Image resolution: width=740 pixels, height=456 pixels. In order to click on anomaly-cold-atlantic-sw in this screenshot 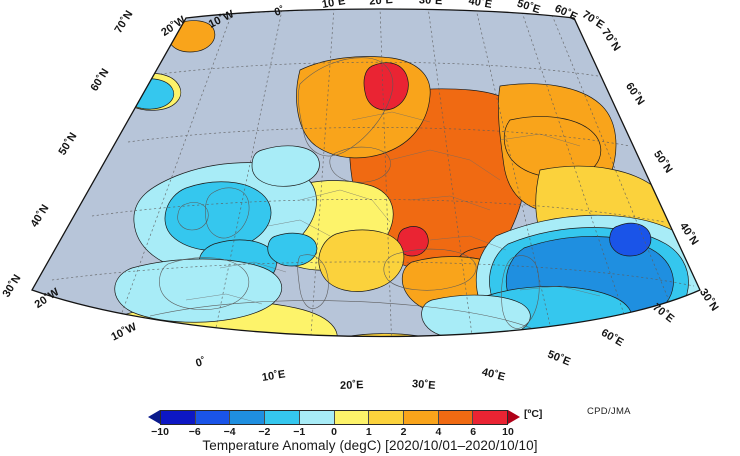, I will do `click(198, 290)`.